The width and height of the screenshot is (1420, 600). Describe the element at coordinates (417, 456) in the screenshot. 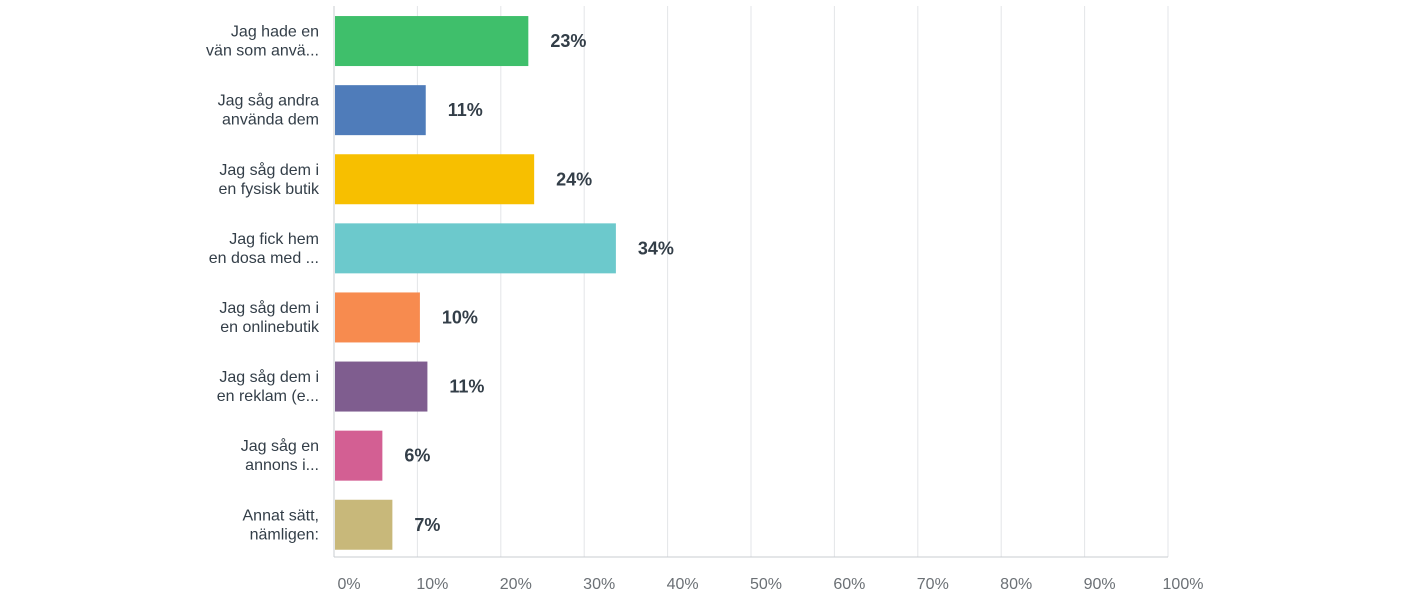

I see `data-label: 6%` at that location.